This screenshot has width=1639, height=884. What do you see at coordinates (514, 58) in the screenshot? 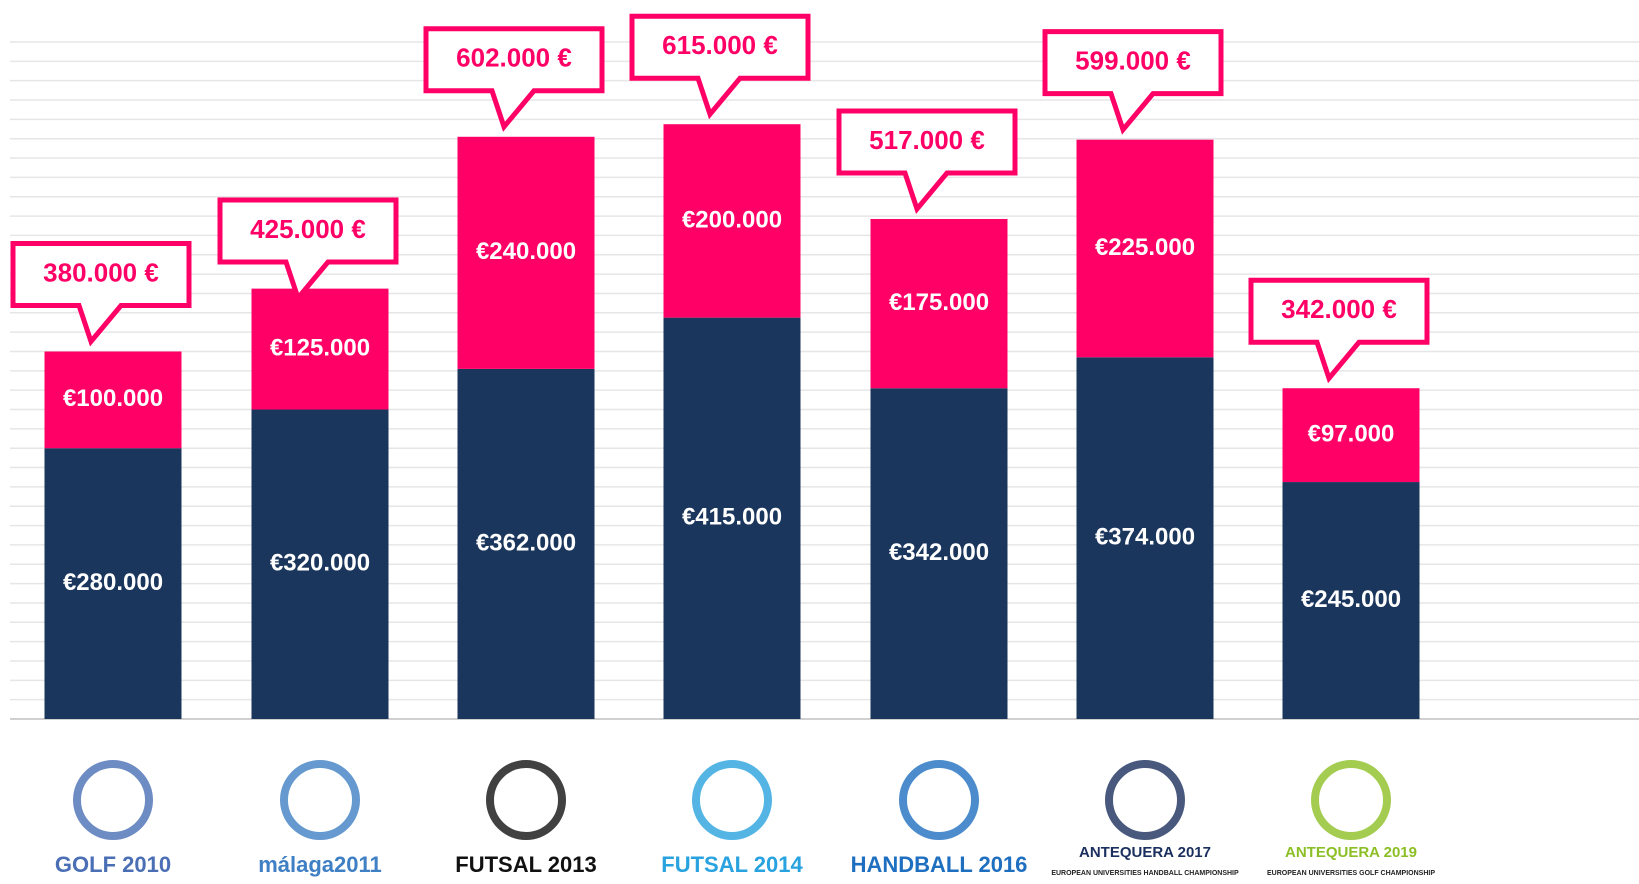
I see `callout-label: 602.000 €` at bounding box center [514, 58].